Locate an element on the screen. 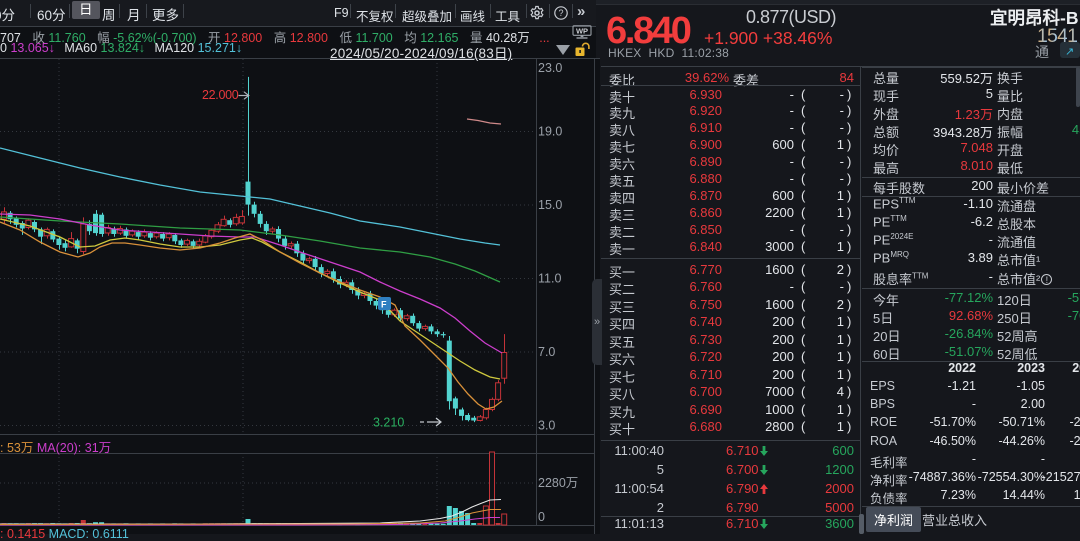  svg-text: 3.0 is located at coordinates (546, 426).